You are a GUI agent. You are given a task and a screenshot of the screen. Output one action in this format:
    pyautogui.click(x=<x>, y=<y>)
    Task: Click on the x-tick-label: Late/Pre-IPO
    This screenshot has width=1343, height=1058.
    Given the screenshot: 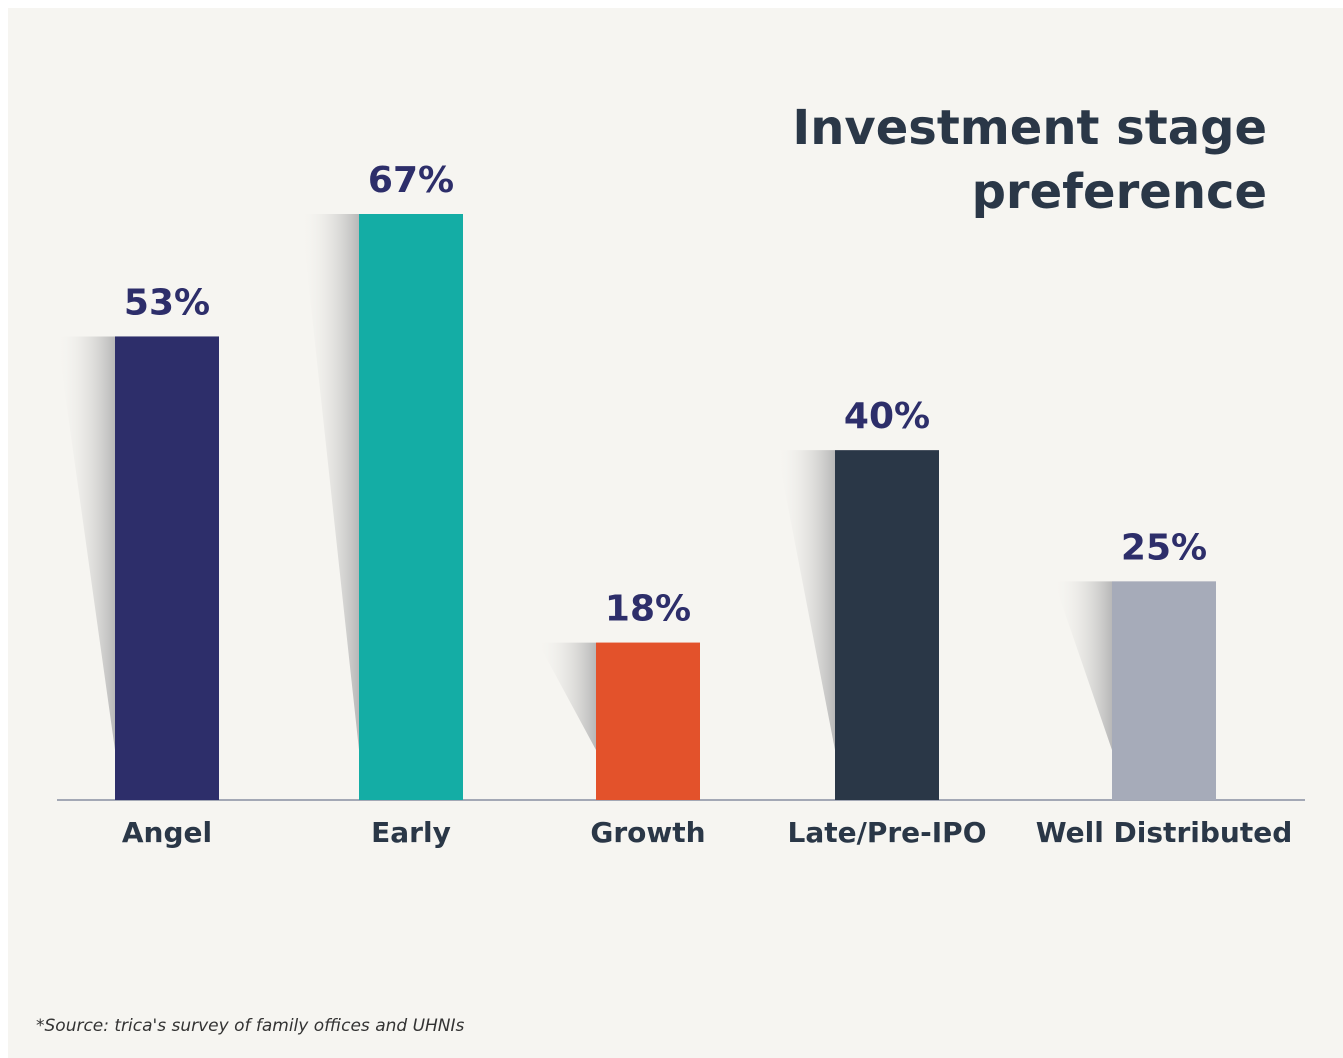 What is the action you would take?
    pyautogui.click(x=886, y=832)
    